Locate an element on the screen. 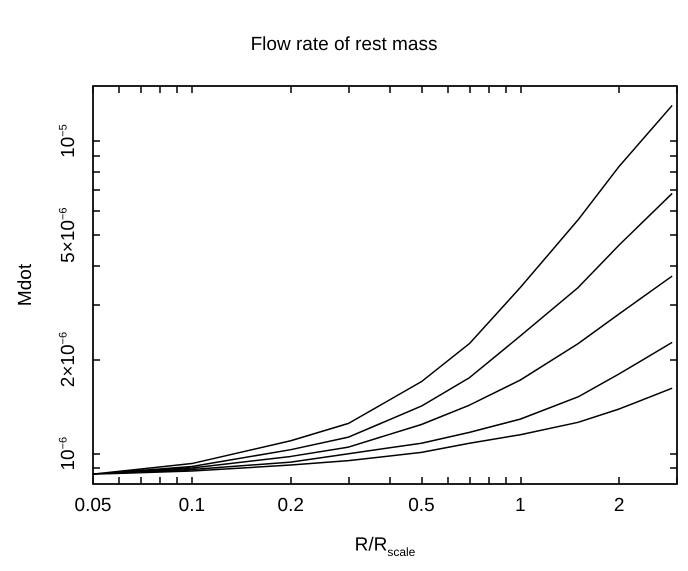 This screenshot has width=688, height=571. x-tick-label: 2 is located at coordinates (619, 505).